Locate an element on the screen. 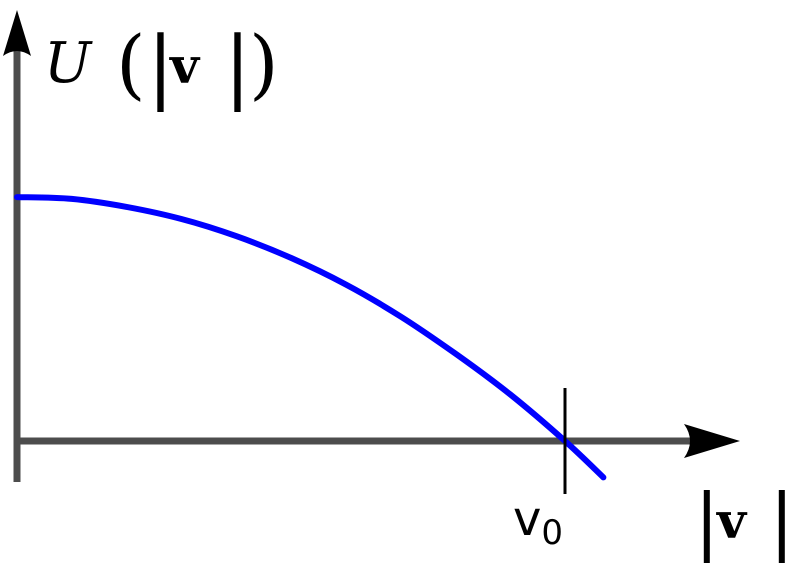 The image size is (789, 563). xlabel-var: v is located at coordinates (732, 520).